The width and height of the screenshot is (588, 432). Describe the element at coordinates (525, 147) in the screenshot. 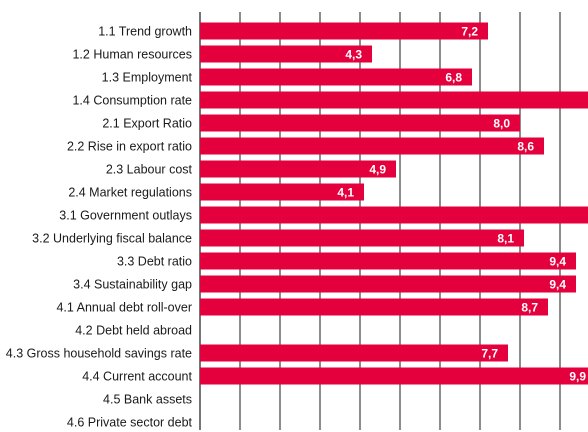

I see `bar-value-label: 8,6` at that location.